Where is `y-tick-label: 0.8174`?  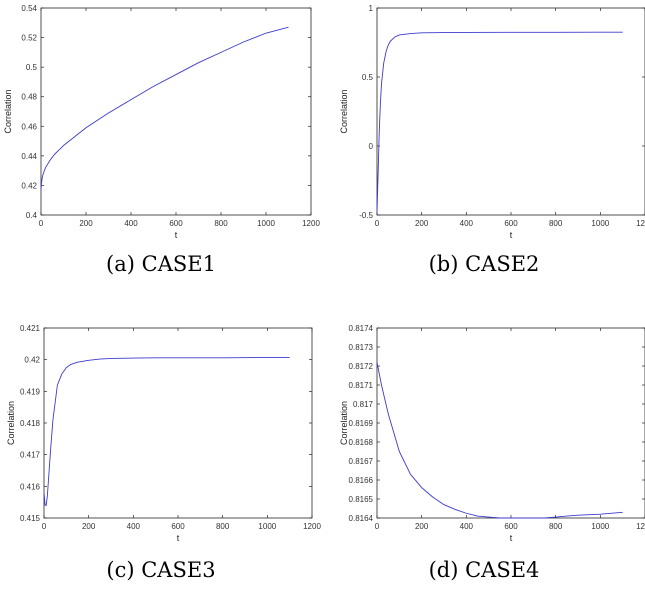
y-tick-label: 0.8174 is located at coordinates (361, 328).